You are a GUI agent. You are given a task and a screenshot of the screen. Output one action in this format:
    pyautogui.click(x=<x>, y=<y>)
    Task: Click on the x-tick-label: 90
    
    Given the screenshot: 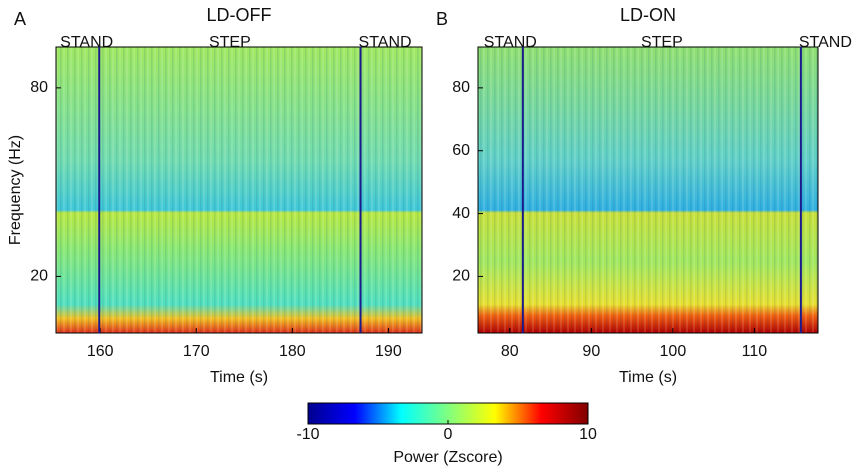 What is the action you would take?
    pyautogui.click(x=591, y=351)
    